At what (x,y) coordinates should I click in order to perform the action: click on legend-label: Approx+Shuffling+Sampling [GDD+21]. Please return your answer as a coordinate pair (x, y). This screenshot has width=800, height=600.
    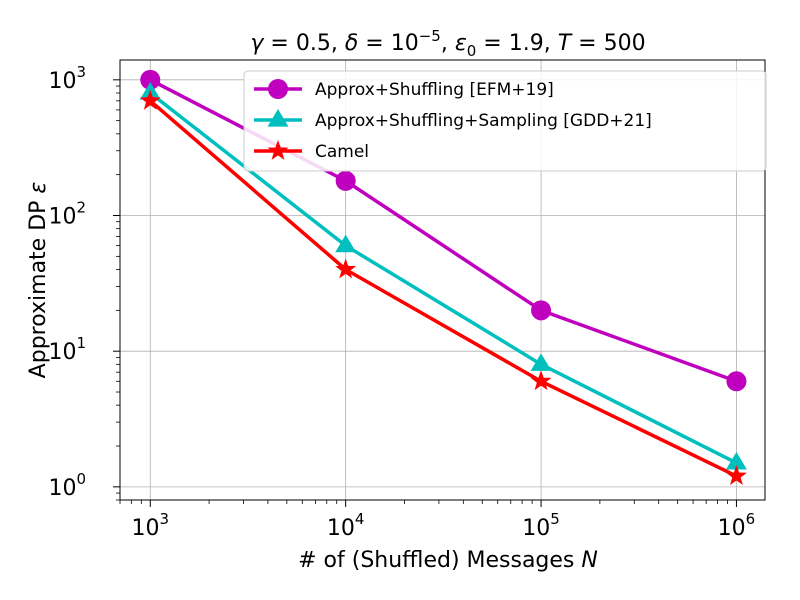
    Looking at the image, I should click on (483, 121).